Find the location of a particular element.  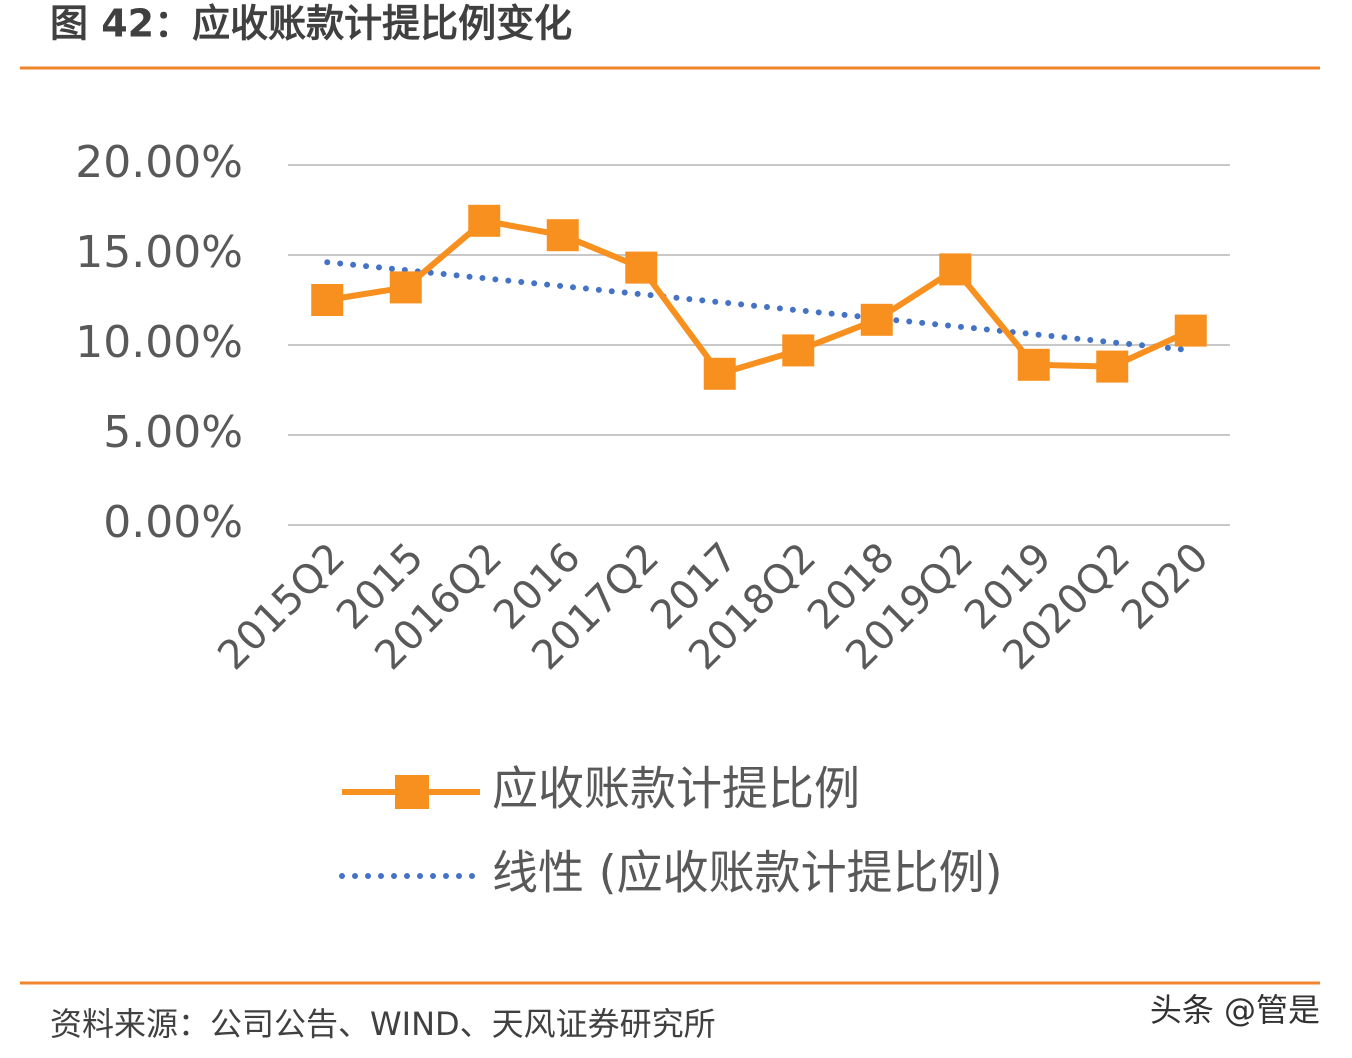

y-tick-label: 20.00% is located at coordinates (159, 162).